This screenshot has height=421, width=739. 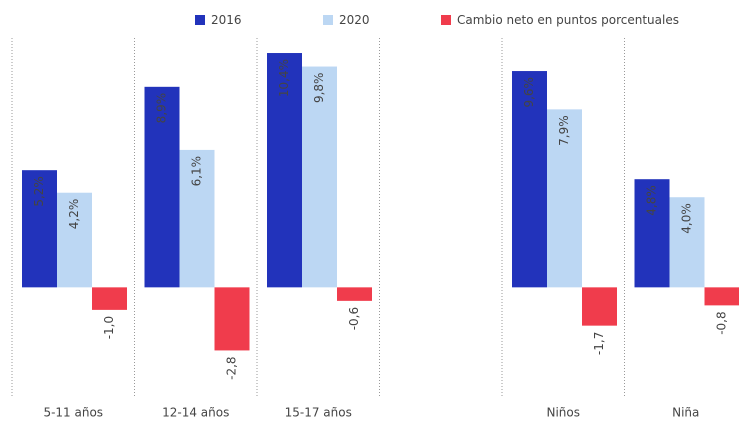 What do you see at coordinates (74, 214) in the screenshot?
I see `value-label: 4,2%` at bounding box center [74, 214].